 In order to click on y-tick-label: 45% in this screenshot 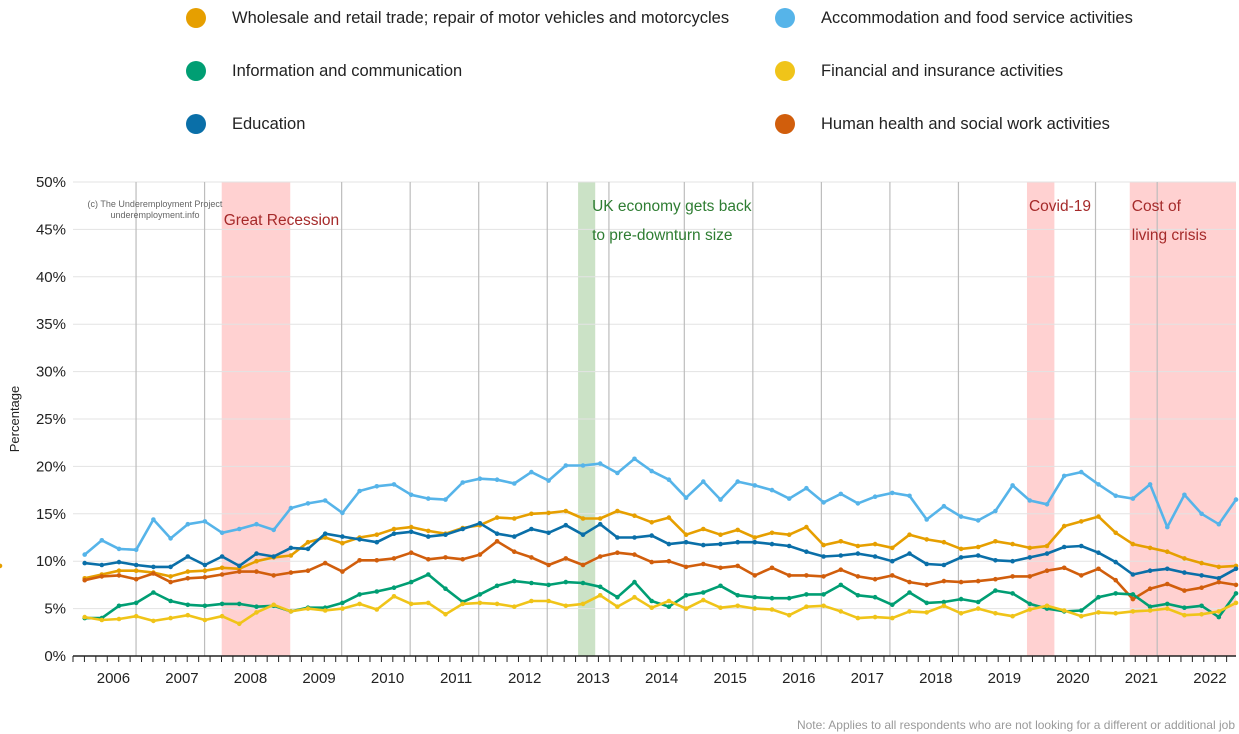, I will do `click(51, 229)`.